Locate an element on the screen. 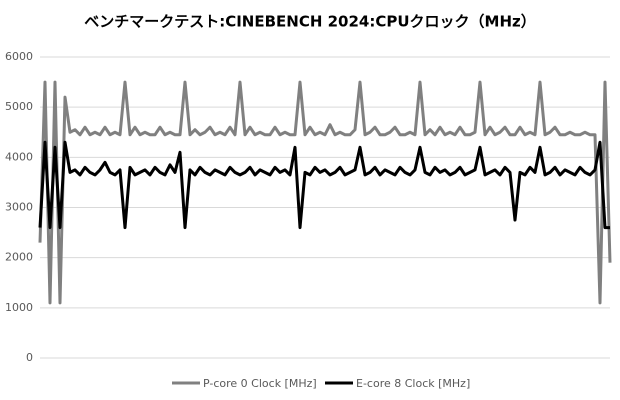 This screenshot has height=400, width=620. y-tick-label: 3000 is located at coordinates (19, 207).